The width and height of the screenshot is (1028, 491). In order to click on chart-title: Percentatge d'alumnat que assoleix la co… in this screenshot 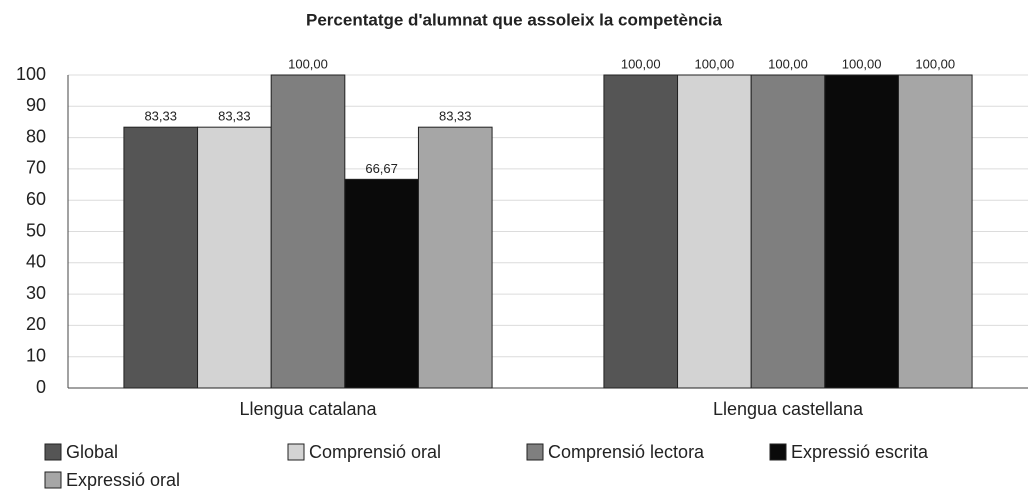, I will do `click(514, 19)`.